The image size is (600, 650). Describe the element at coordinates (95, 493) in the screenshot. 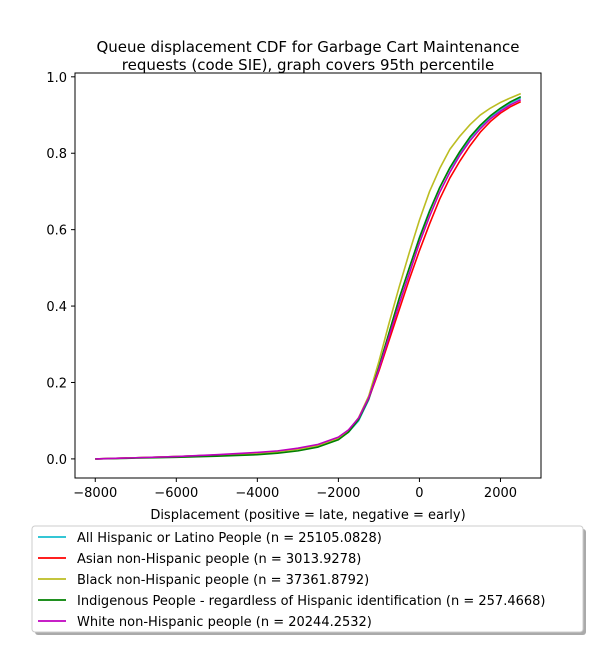

I see `x-tick-label: −8000` at that location.